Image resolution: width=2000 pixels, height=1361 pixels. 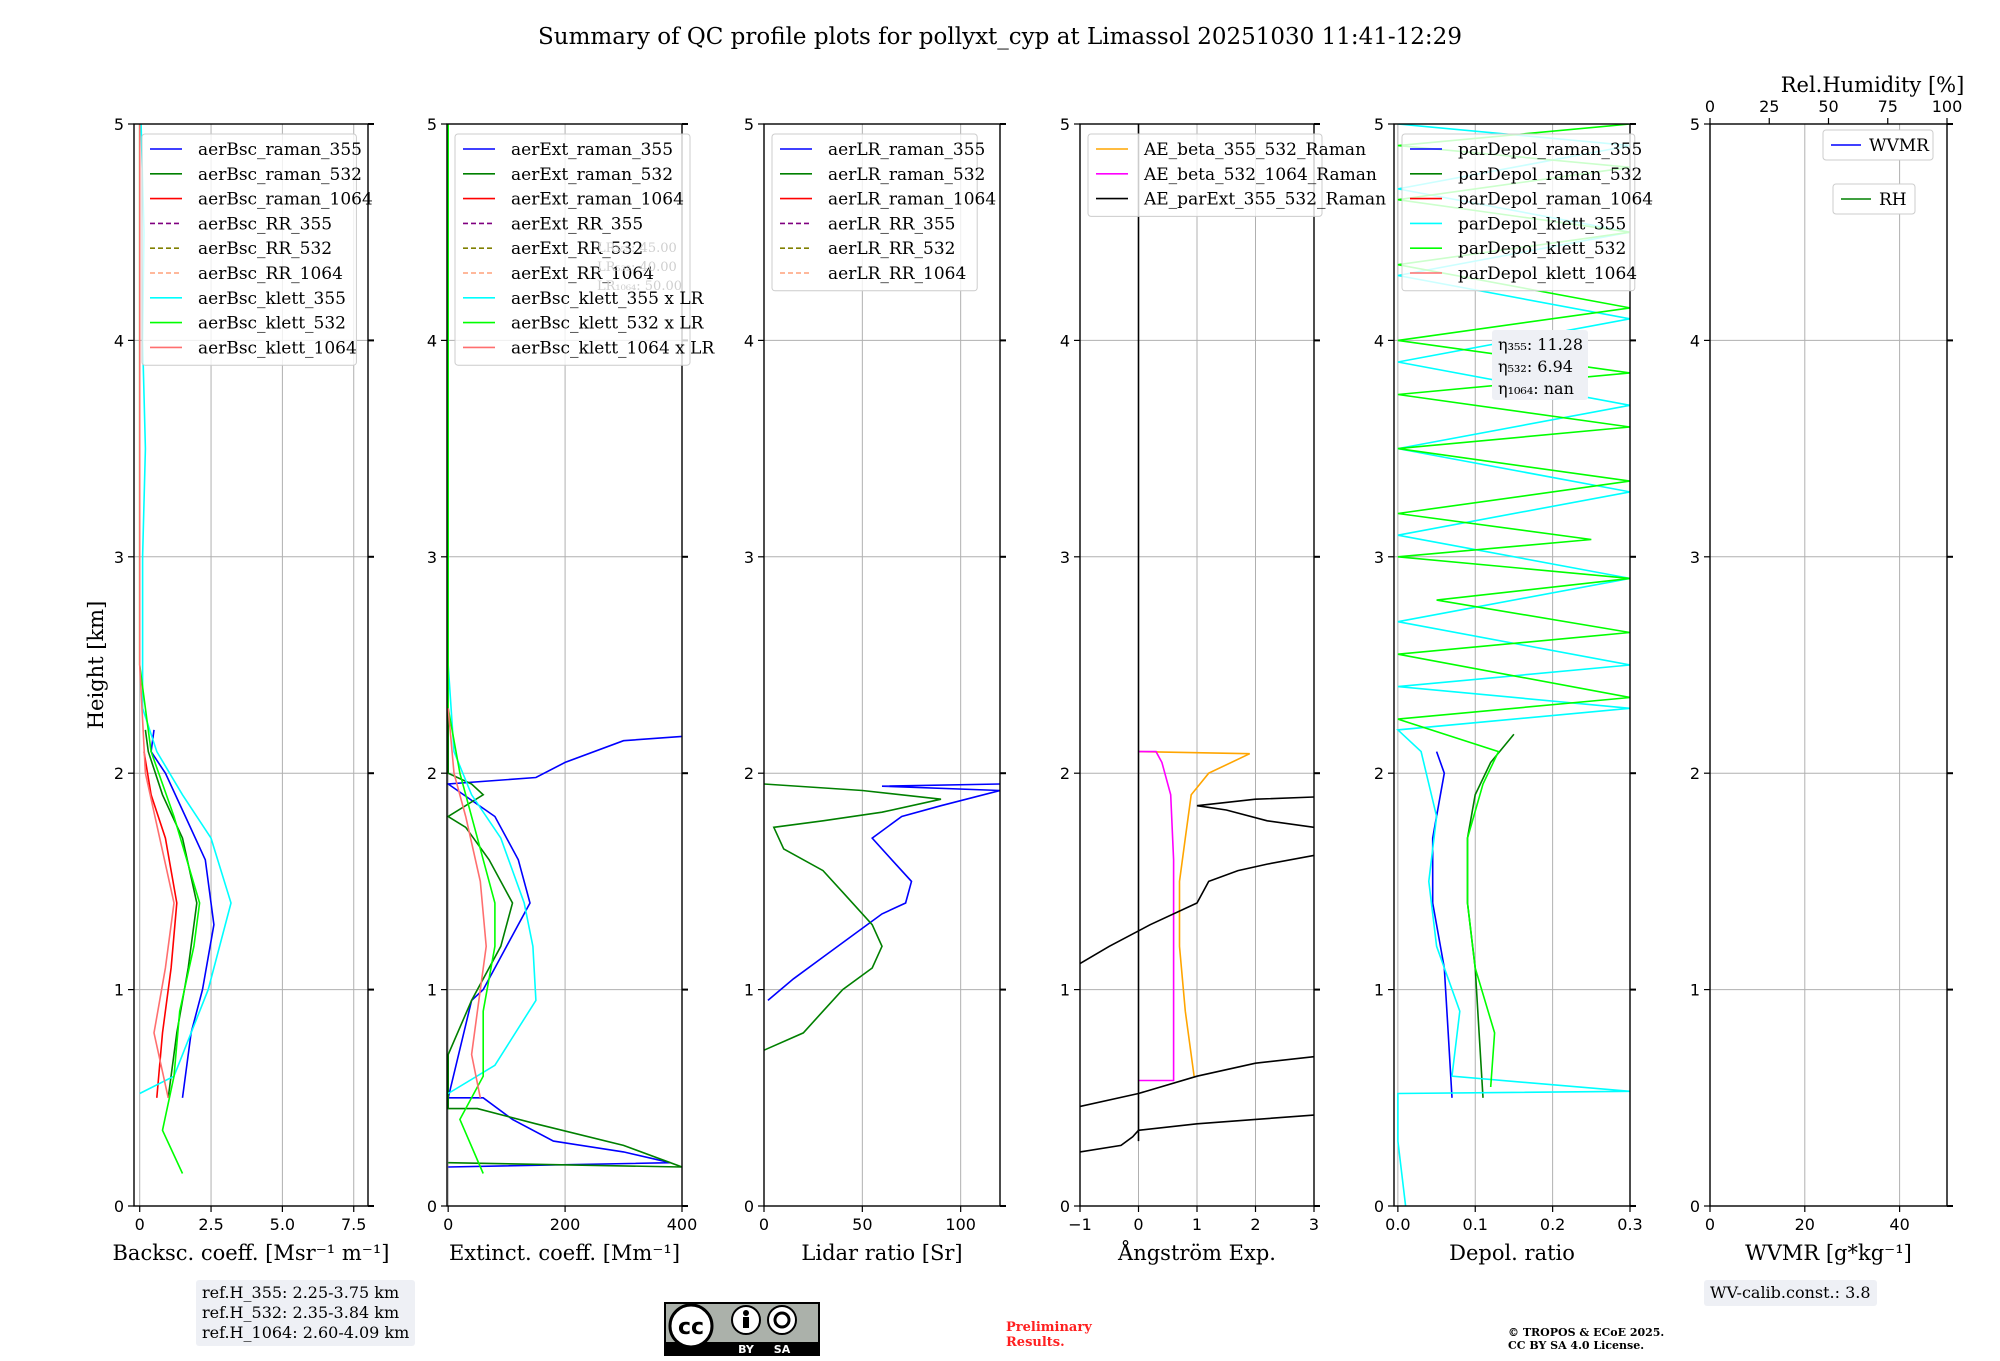 I want to click on xtick-label-4: 3, so click(x=1314, y=1224).